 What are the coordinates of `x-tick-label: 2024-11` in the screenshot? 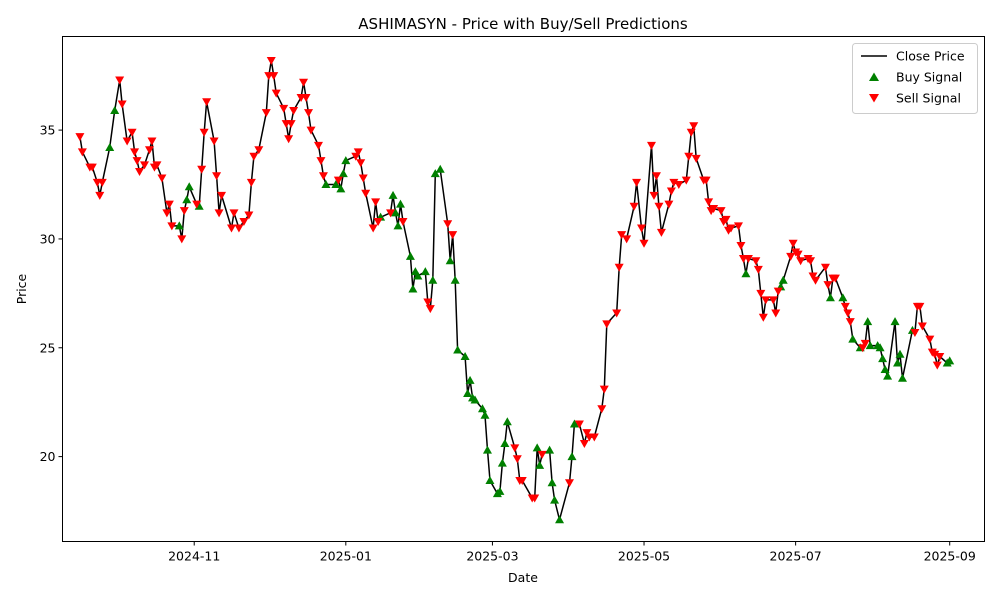 It's located at (194, 556).